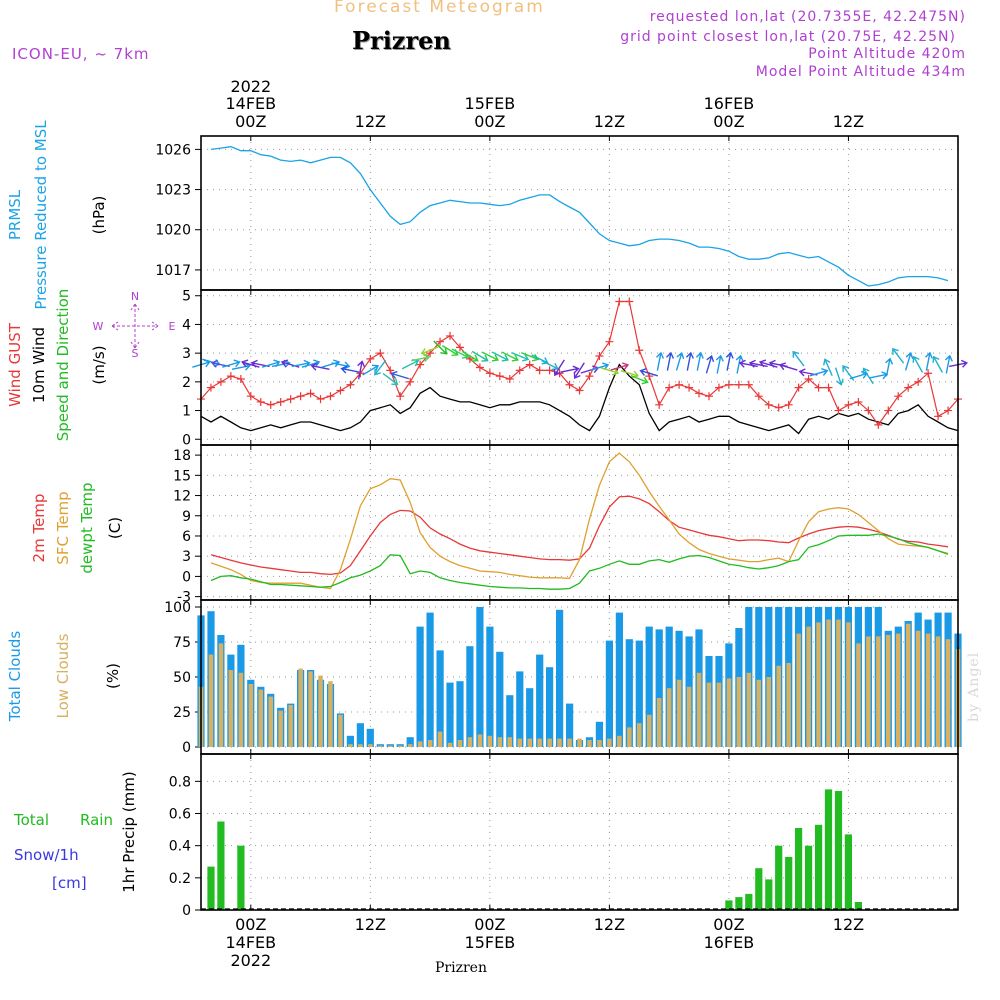  I want to click on temp-ytick-label: 15, so click(182, 476).